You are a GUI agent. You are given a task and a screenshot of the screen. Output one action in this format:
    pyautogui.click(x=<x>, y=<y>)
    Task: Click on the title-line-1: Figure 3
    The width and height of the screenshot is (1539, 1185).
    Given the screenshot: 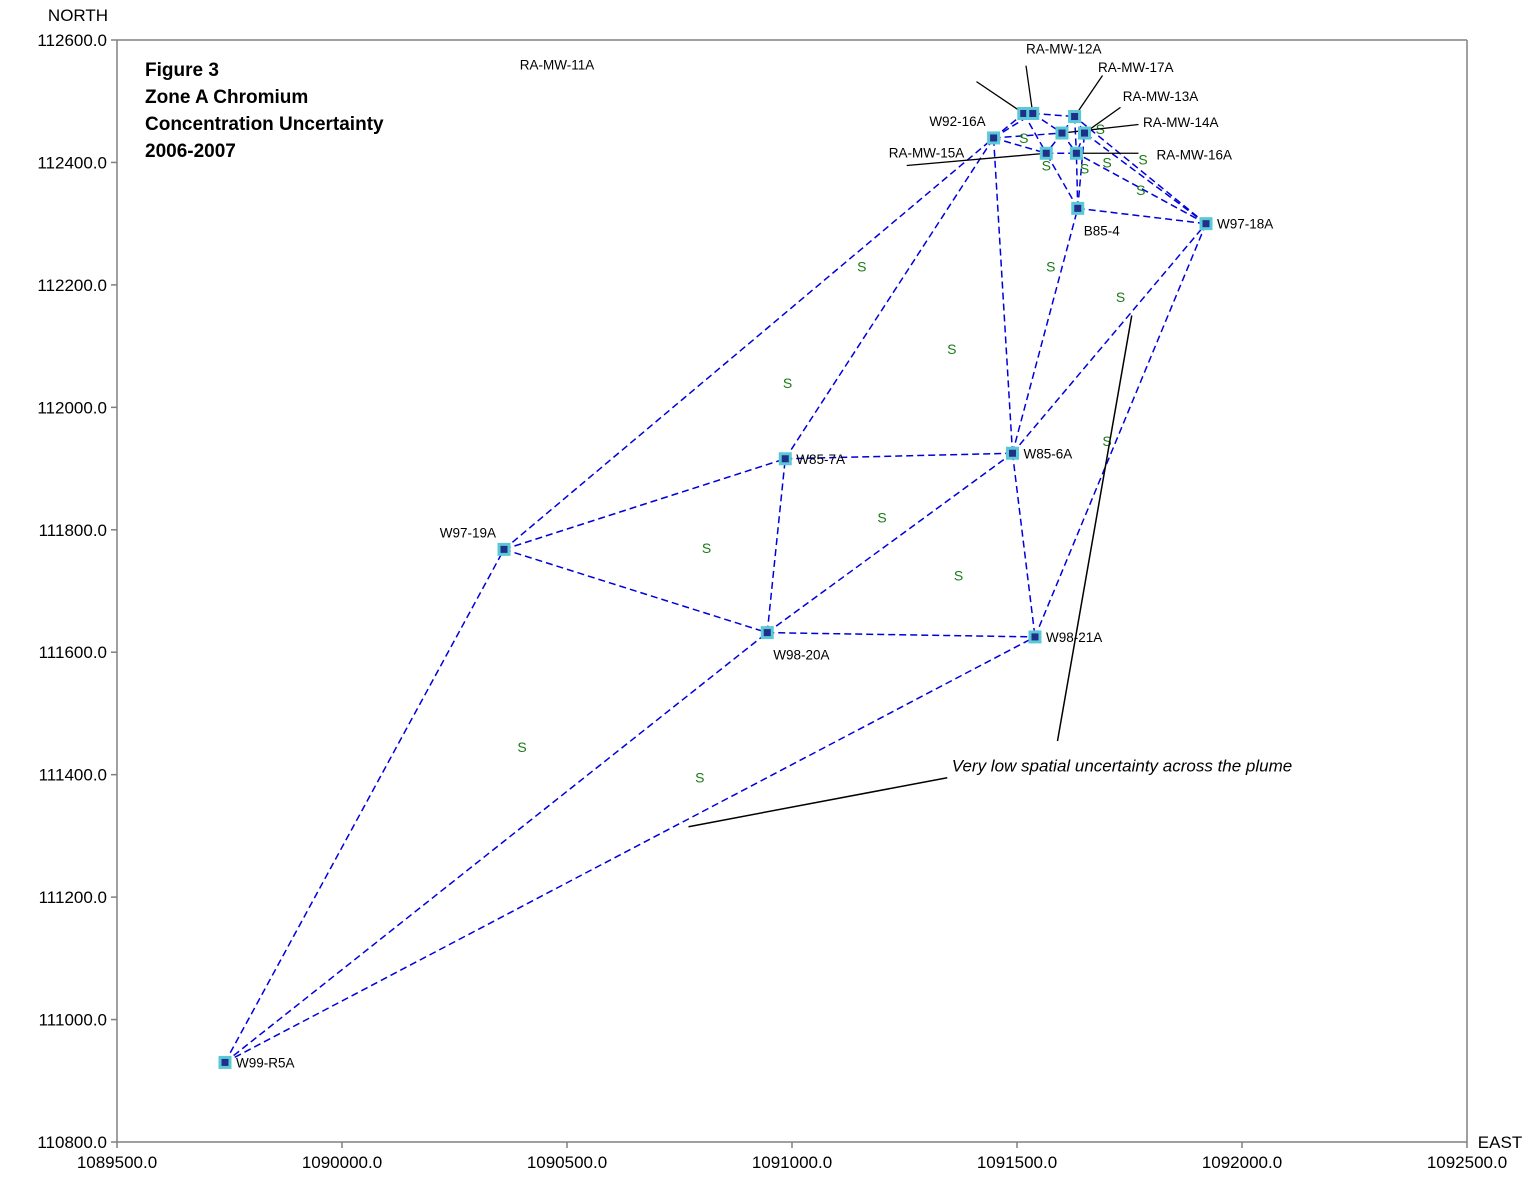 What is the action you would take?
    pyautogui.click(x=182, y=70)
    